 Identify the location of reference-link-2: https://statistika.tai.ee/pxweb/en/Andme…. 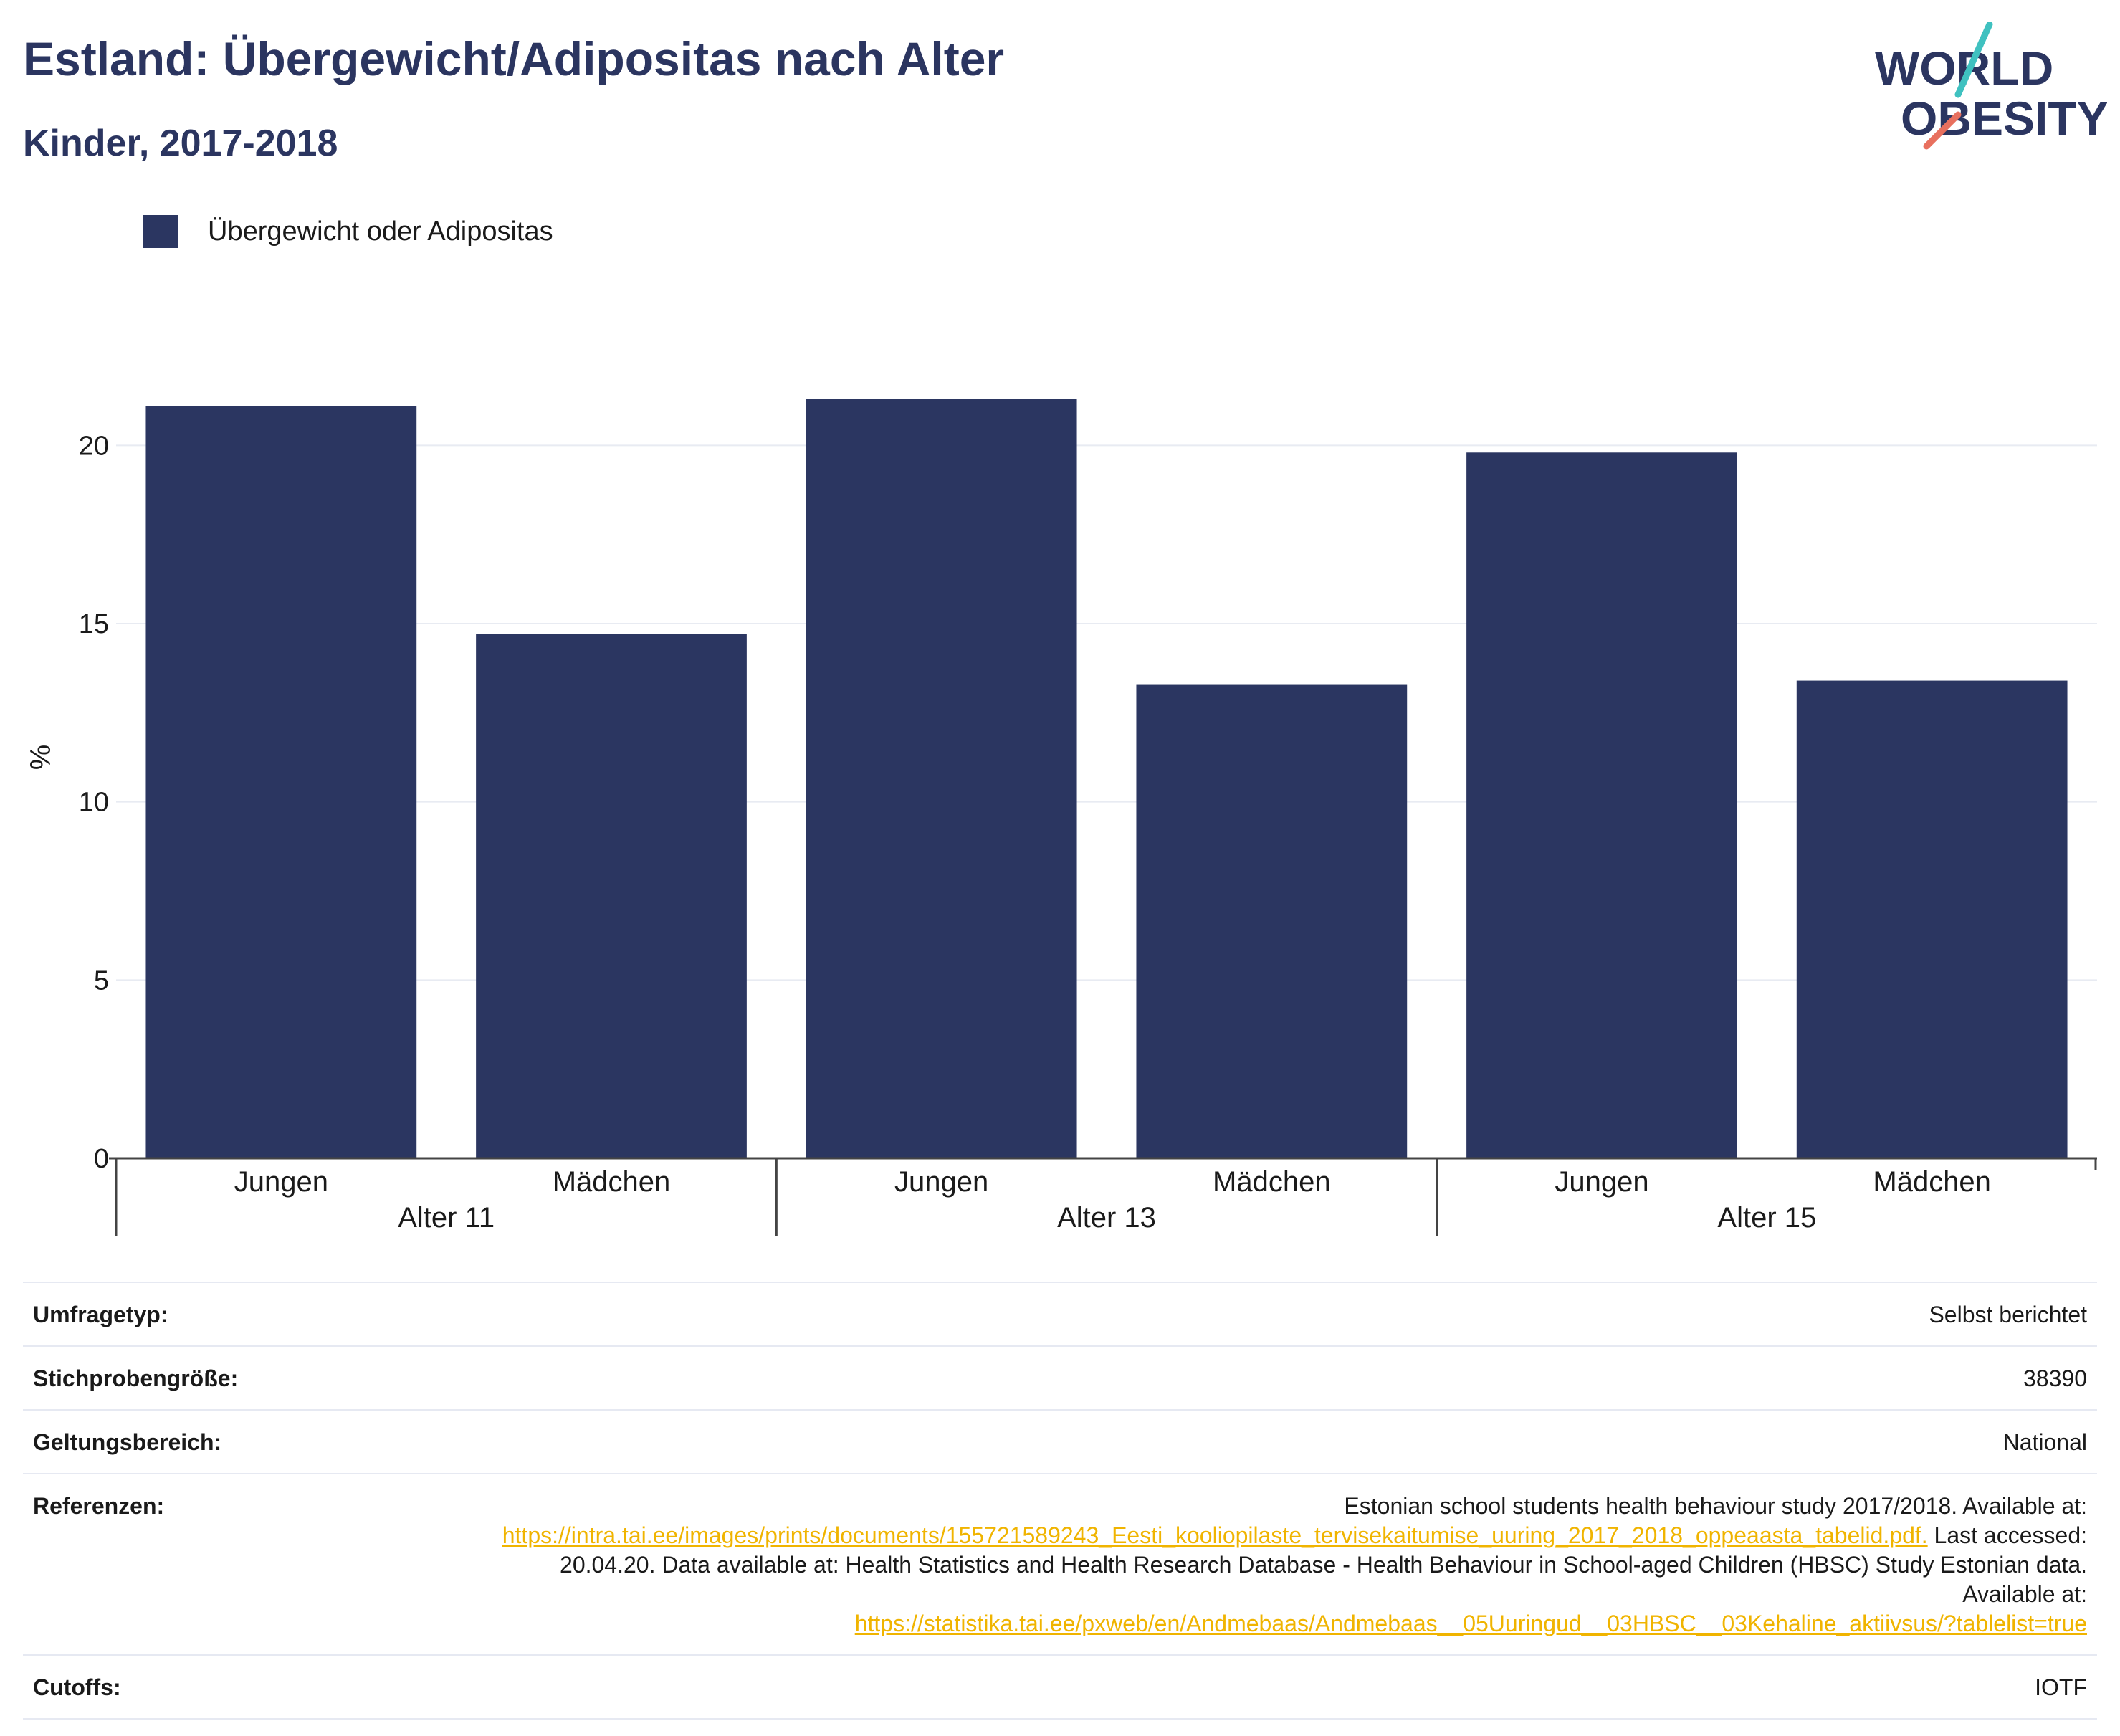
(1471, 1623).